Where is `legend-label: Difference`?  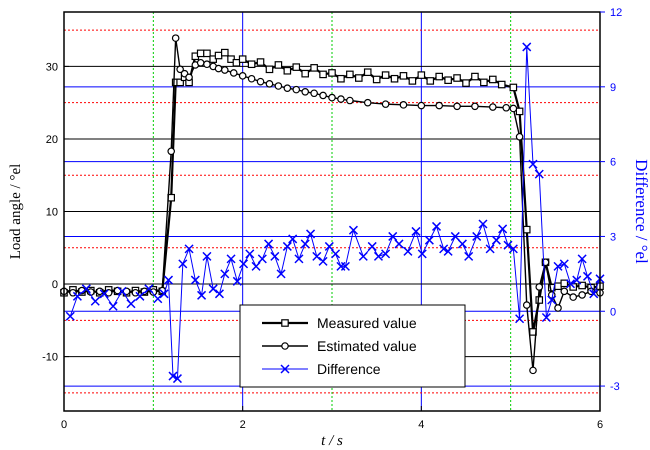
legend-label: Difference is located at coordinates (349, 369).